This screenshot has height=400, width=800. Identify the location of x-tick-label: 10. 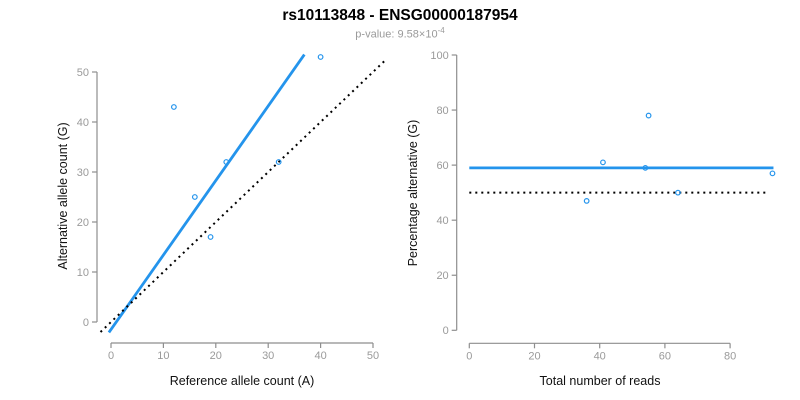
(163, 356).